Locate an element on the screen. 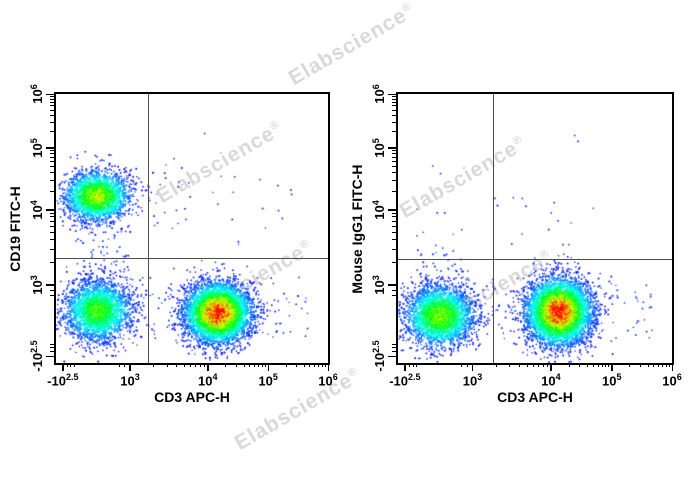  y-tick-label: -102.5 is located at coordinates (379, 356).